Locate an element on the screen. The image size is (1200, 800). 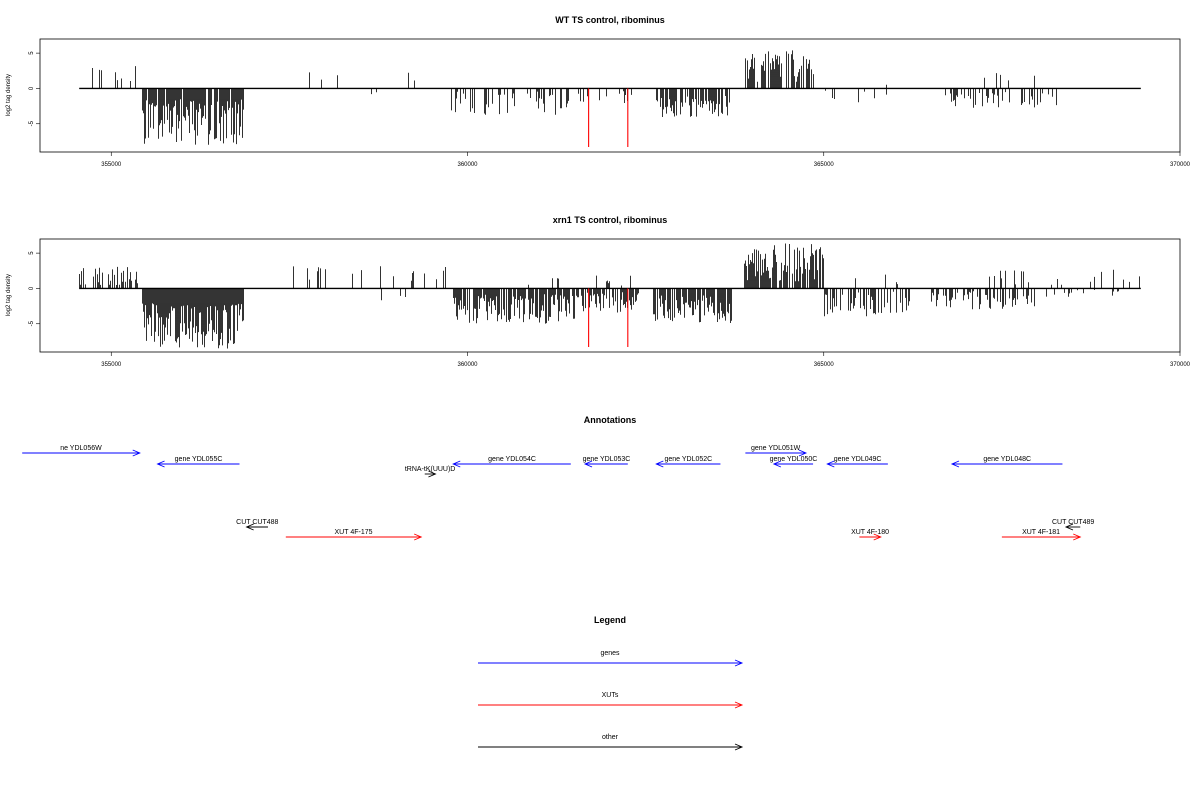
annotation-label: ne YDL056W is located at coordinates (81, 448).